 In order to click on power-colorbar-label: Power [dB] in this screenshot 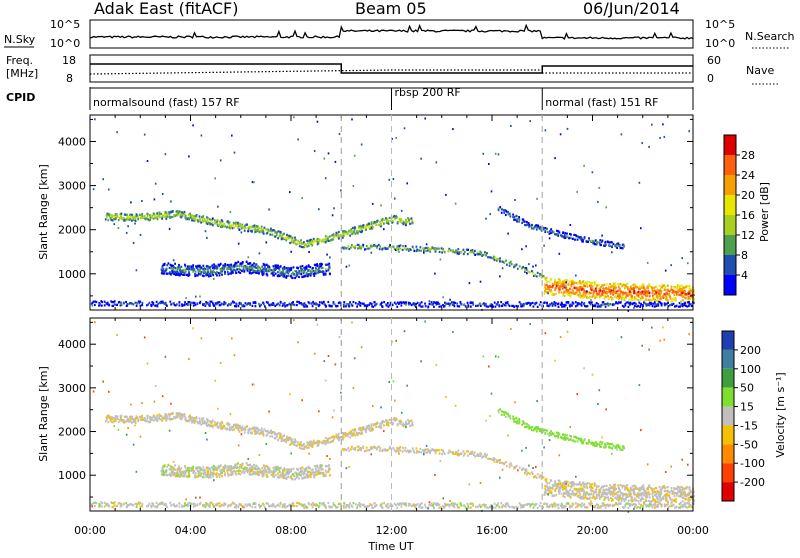, I will do `click(764, 212)`.